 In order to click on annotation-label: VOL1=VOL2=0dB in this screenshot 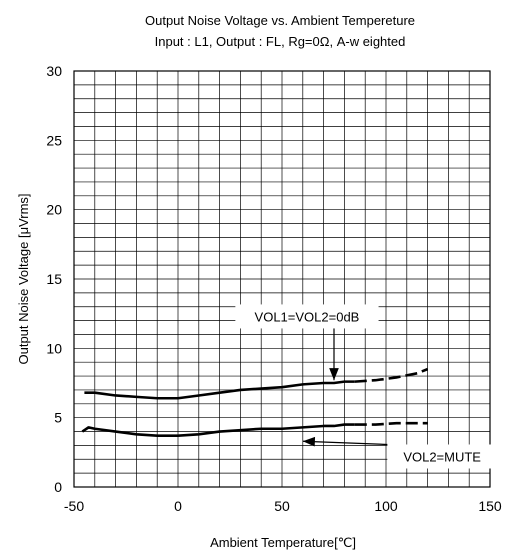, I will do `click(307, 316)`.